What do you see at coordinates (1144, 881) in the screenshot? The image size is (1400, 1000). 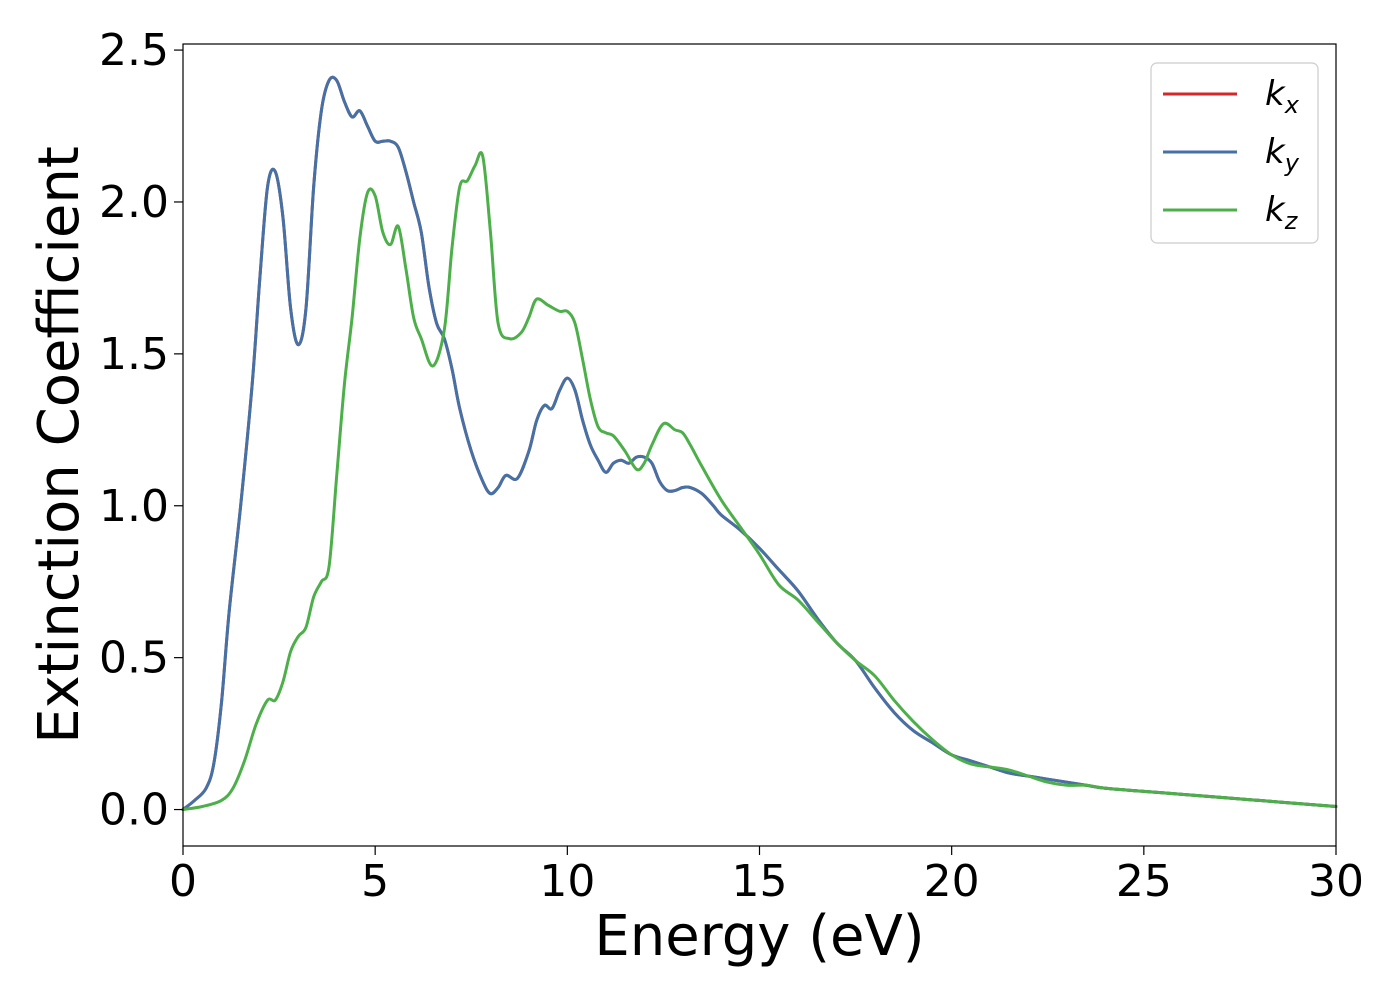 I see `x-tick-label: 25` at bounding box center [1144, 881].